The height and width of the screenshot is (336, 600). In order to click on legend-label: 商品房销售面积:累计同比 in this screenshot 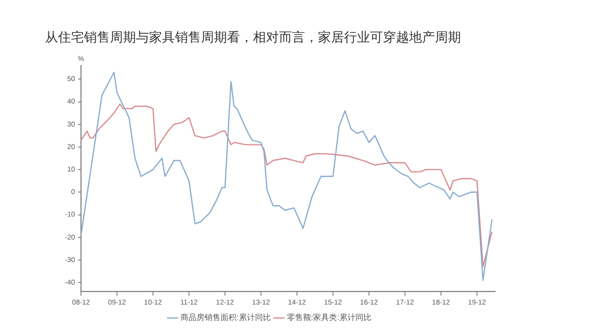, I will do `click(225, 317)`.